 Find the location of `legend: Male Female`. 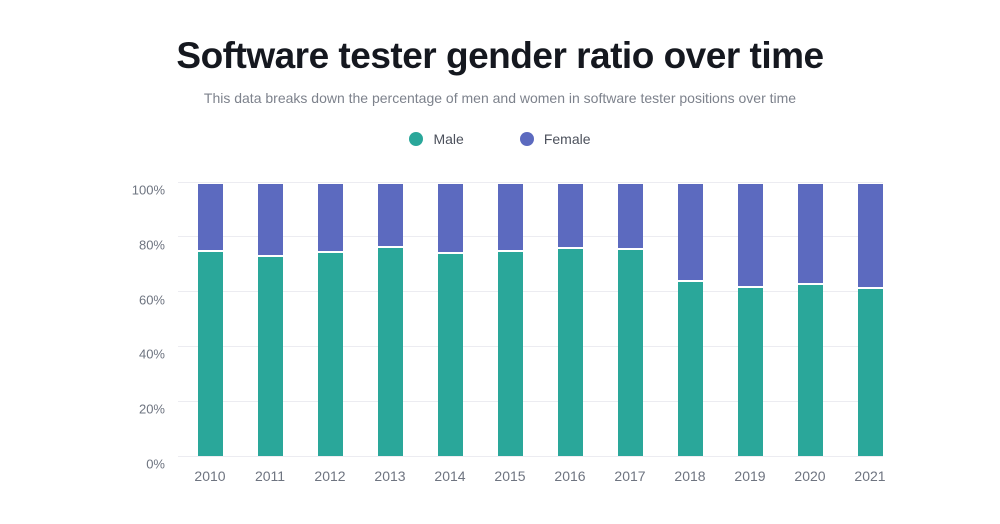

legend: Male Female is located at coordinates (500, 139).